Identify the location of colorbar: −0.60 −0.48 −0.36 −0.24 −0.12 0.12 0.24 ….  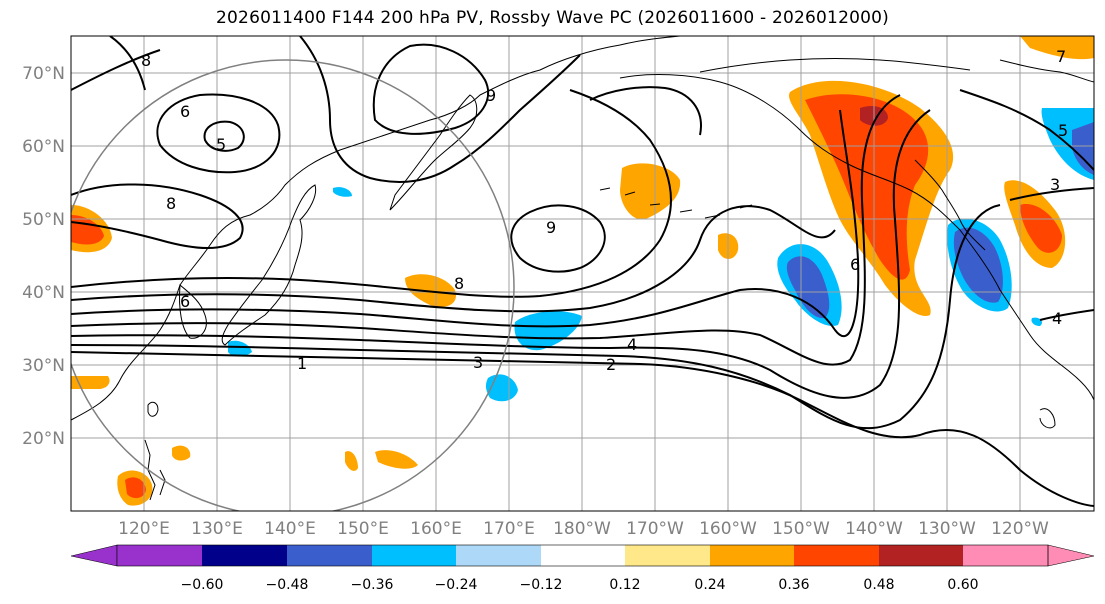
(582, 568).